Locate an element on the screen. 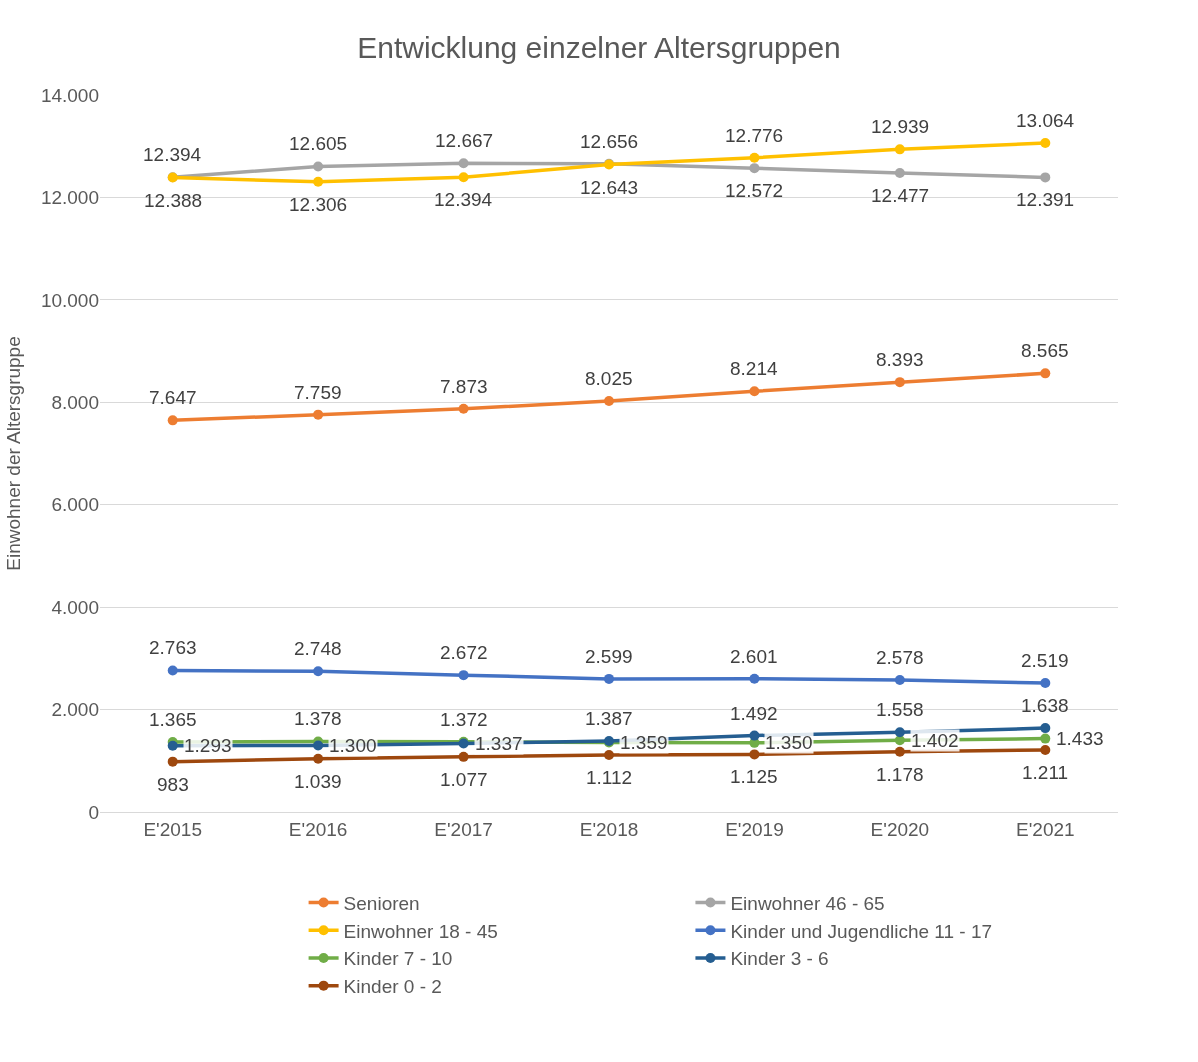 This screenshot has width=1198, height=1062. chart-title: Entwicklung einzelner Altersgruppen is located at coordinates (599, 48).